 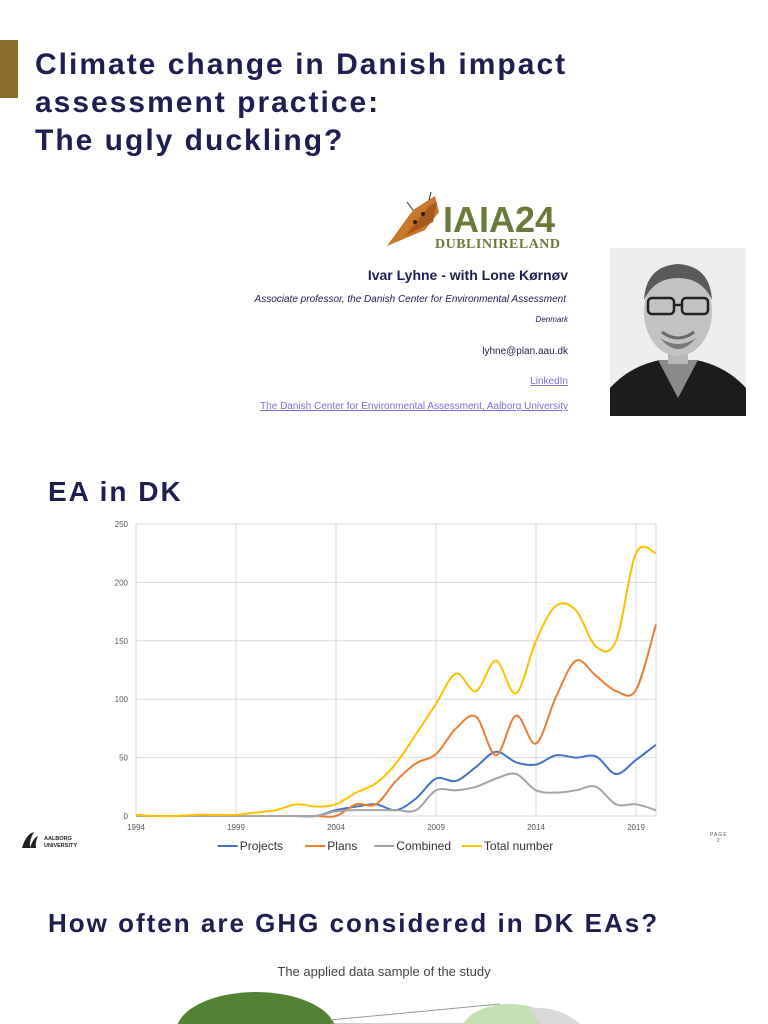 I want to click on title-line: The ugly duckling?, so click(x=190, y=140).